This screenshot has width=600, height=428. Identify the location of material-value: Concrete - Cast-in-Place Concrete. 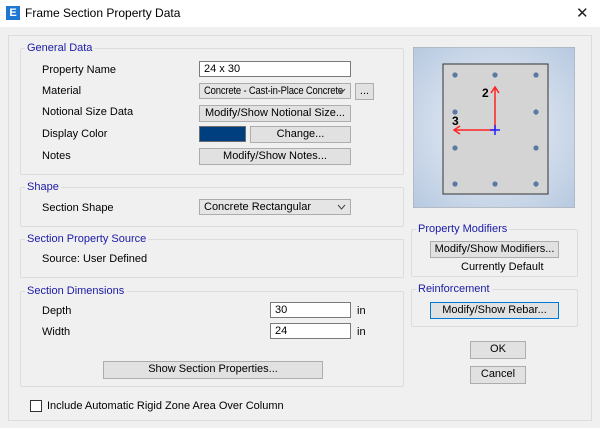
(273, 91).